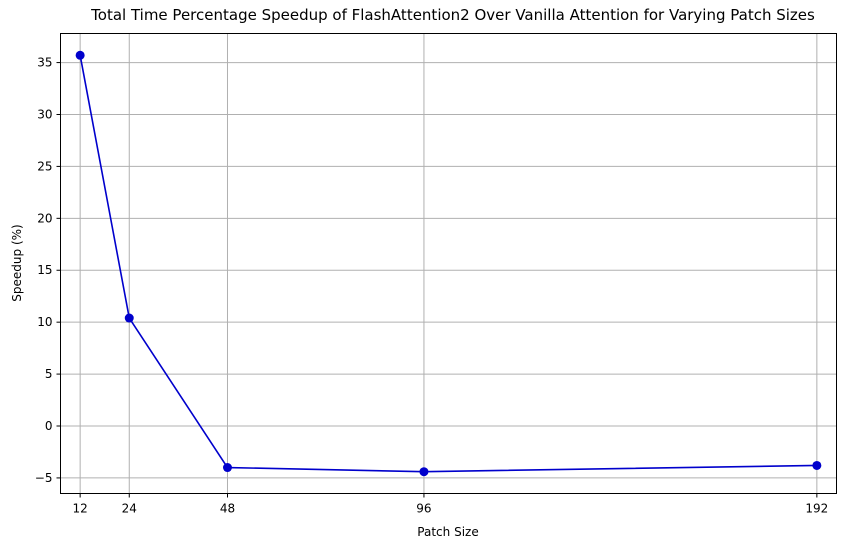 The width and height of the screenshot is (857, 547). Describe the element at coordinates (44, 218) in the screenshot. I see `y-tick-label: 20` at that location.